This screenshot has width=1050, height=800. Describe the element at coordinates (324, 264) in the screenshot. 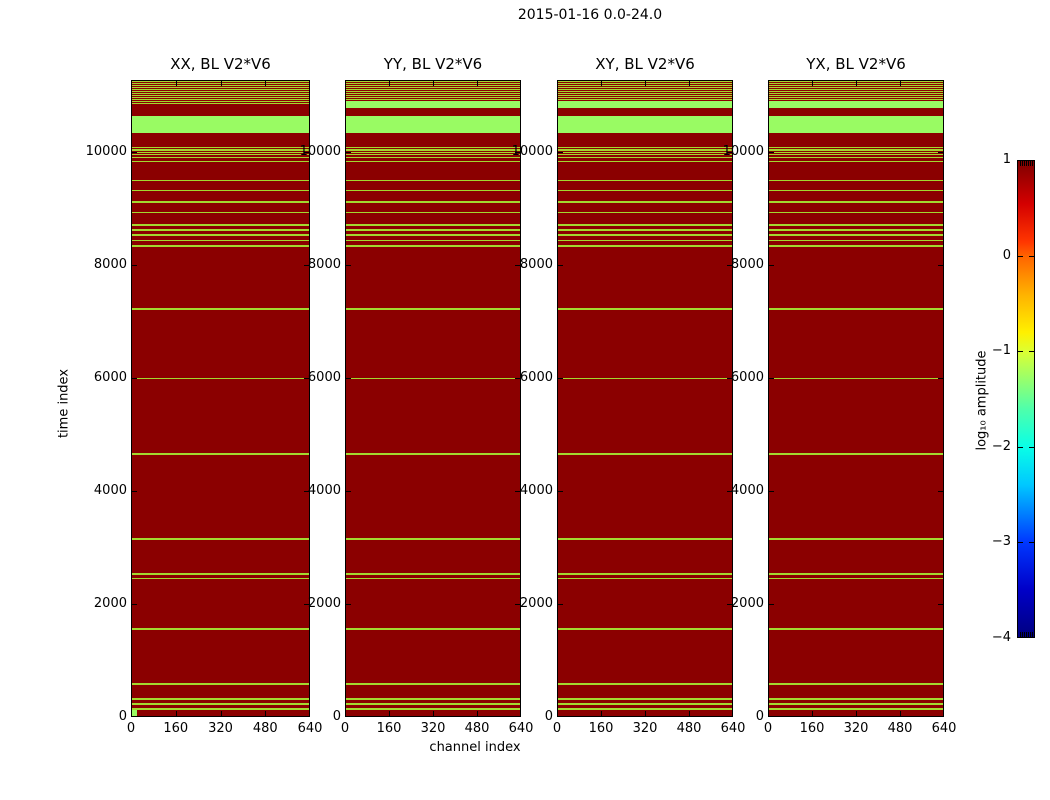

I see `y-tick-label: 8000` at that location.